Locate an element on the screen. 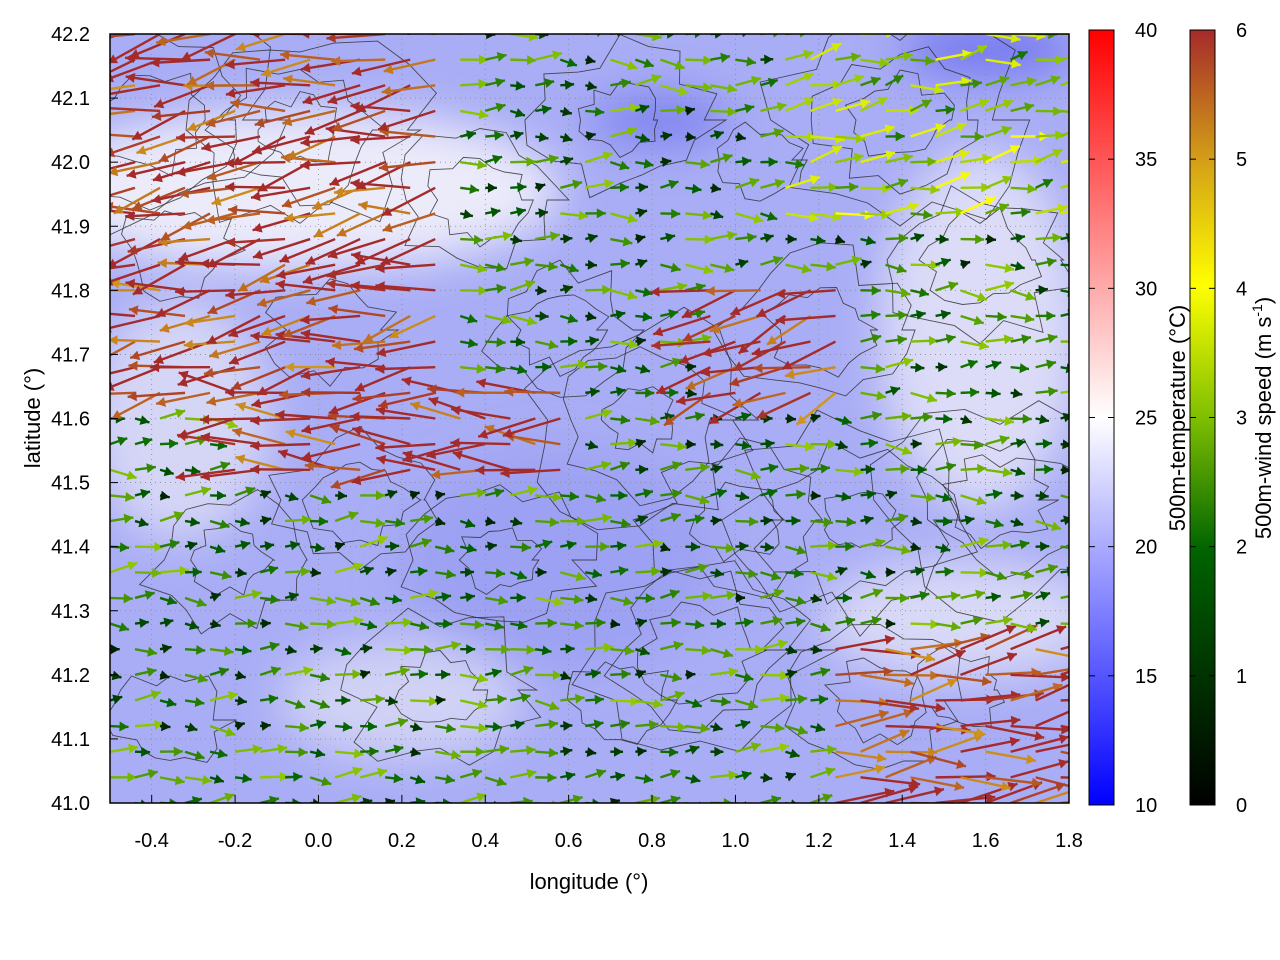 The image size is (1280, 960). contour-line is located at coordinates (622, 703).